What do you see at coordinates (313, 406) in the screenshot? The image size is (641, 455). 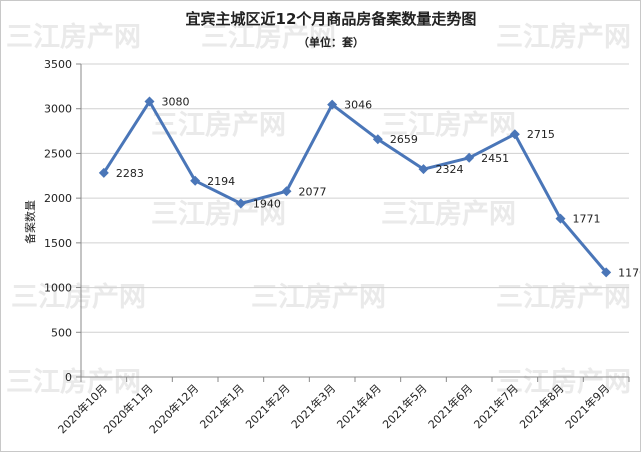 I see `x-tick-label: 2021年3月` at bounding box center [313, 406].